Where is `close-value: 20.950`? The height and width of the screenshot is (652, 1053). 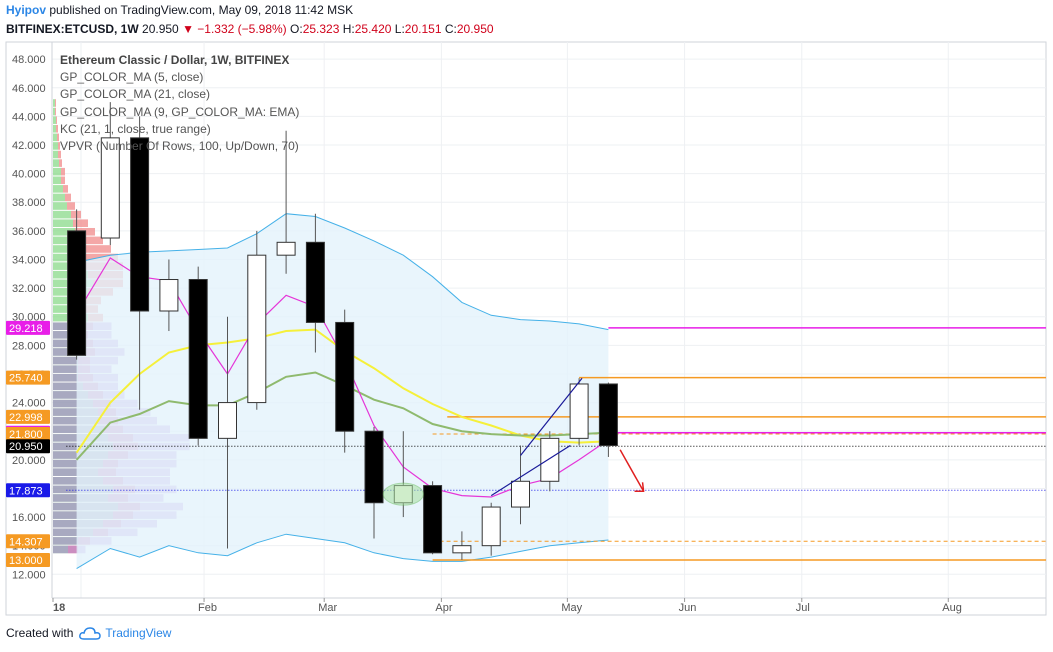 close-value: 20.950 is located at coordinates (475, 29).